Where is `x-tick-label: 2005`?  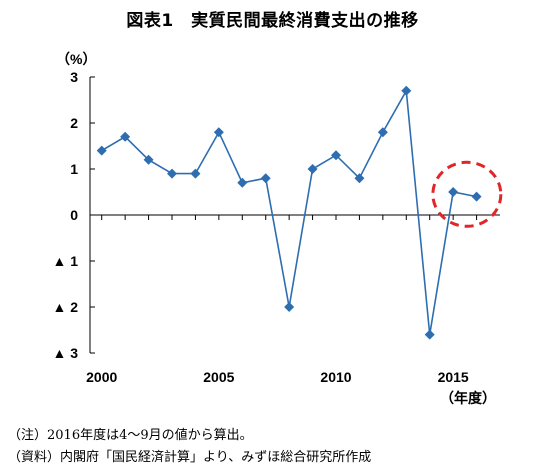
x-tick-label: 2005 is located at coordinates (218, 377).